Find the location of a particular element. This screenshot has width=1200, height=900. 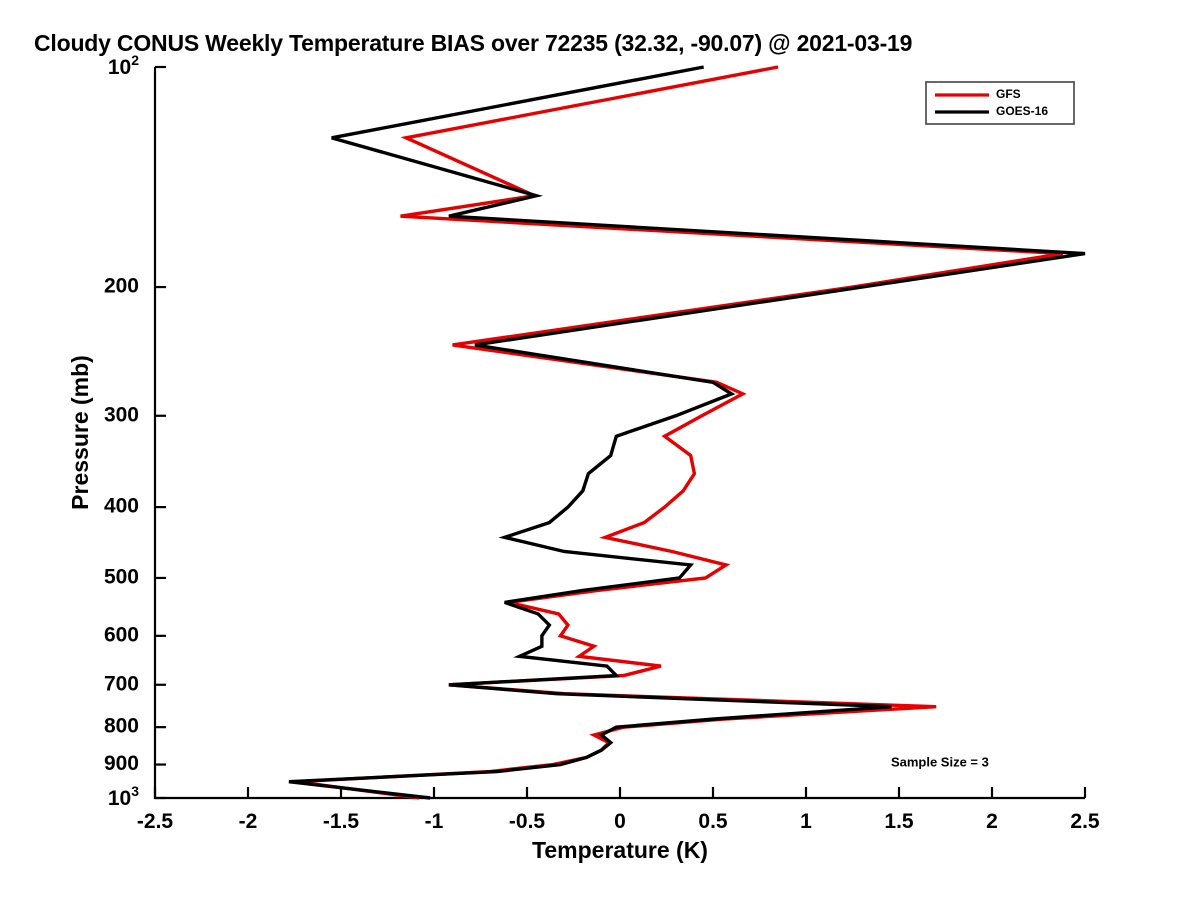

legend-label-gfs: GFS is located at coordinates (1008, 94).